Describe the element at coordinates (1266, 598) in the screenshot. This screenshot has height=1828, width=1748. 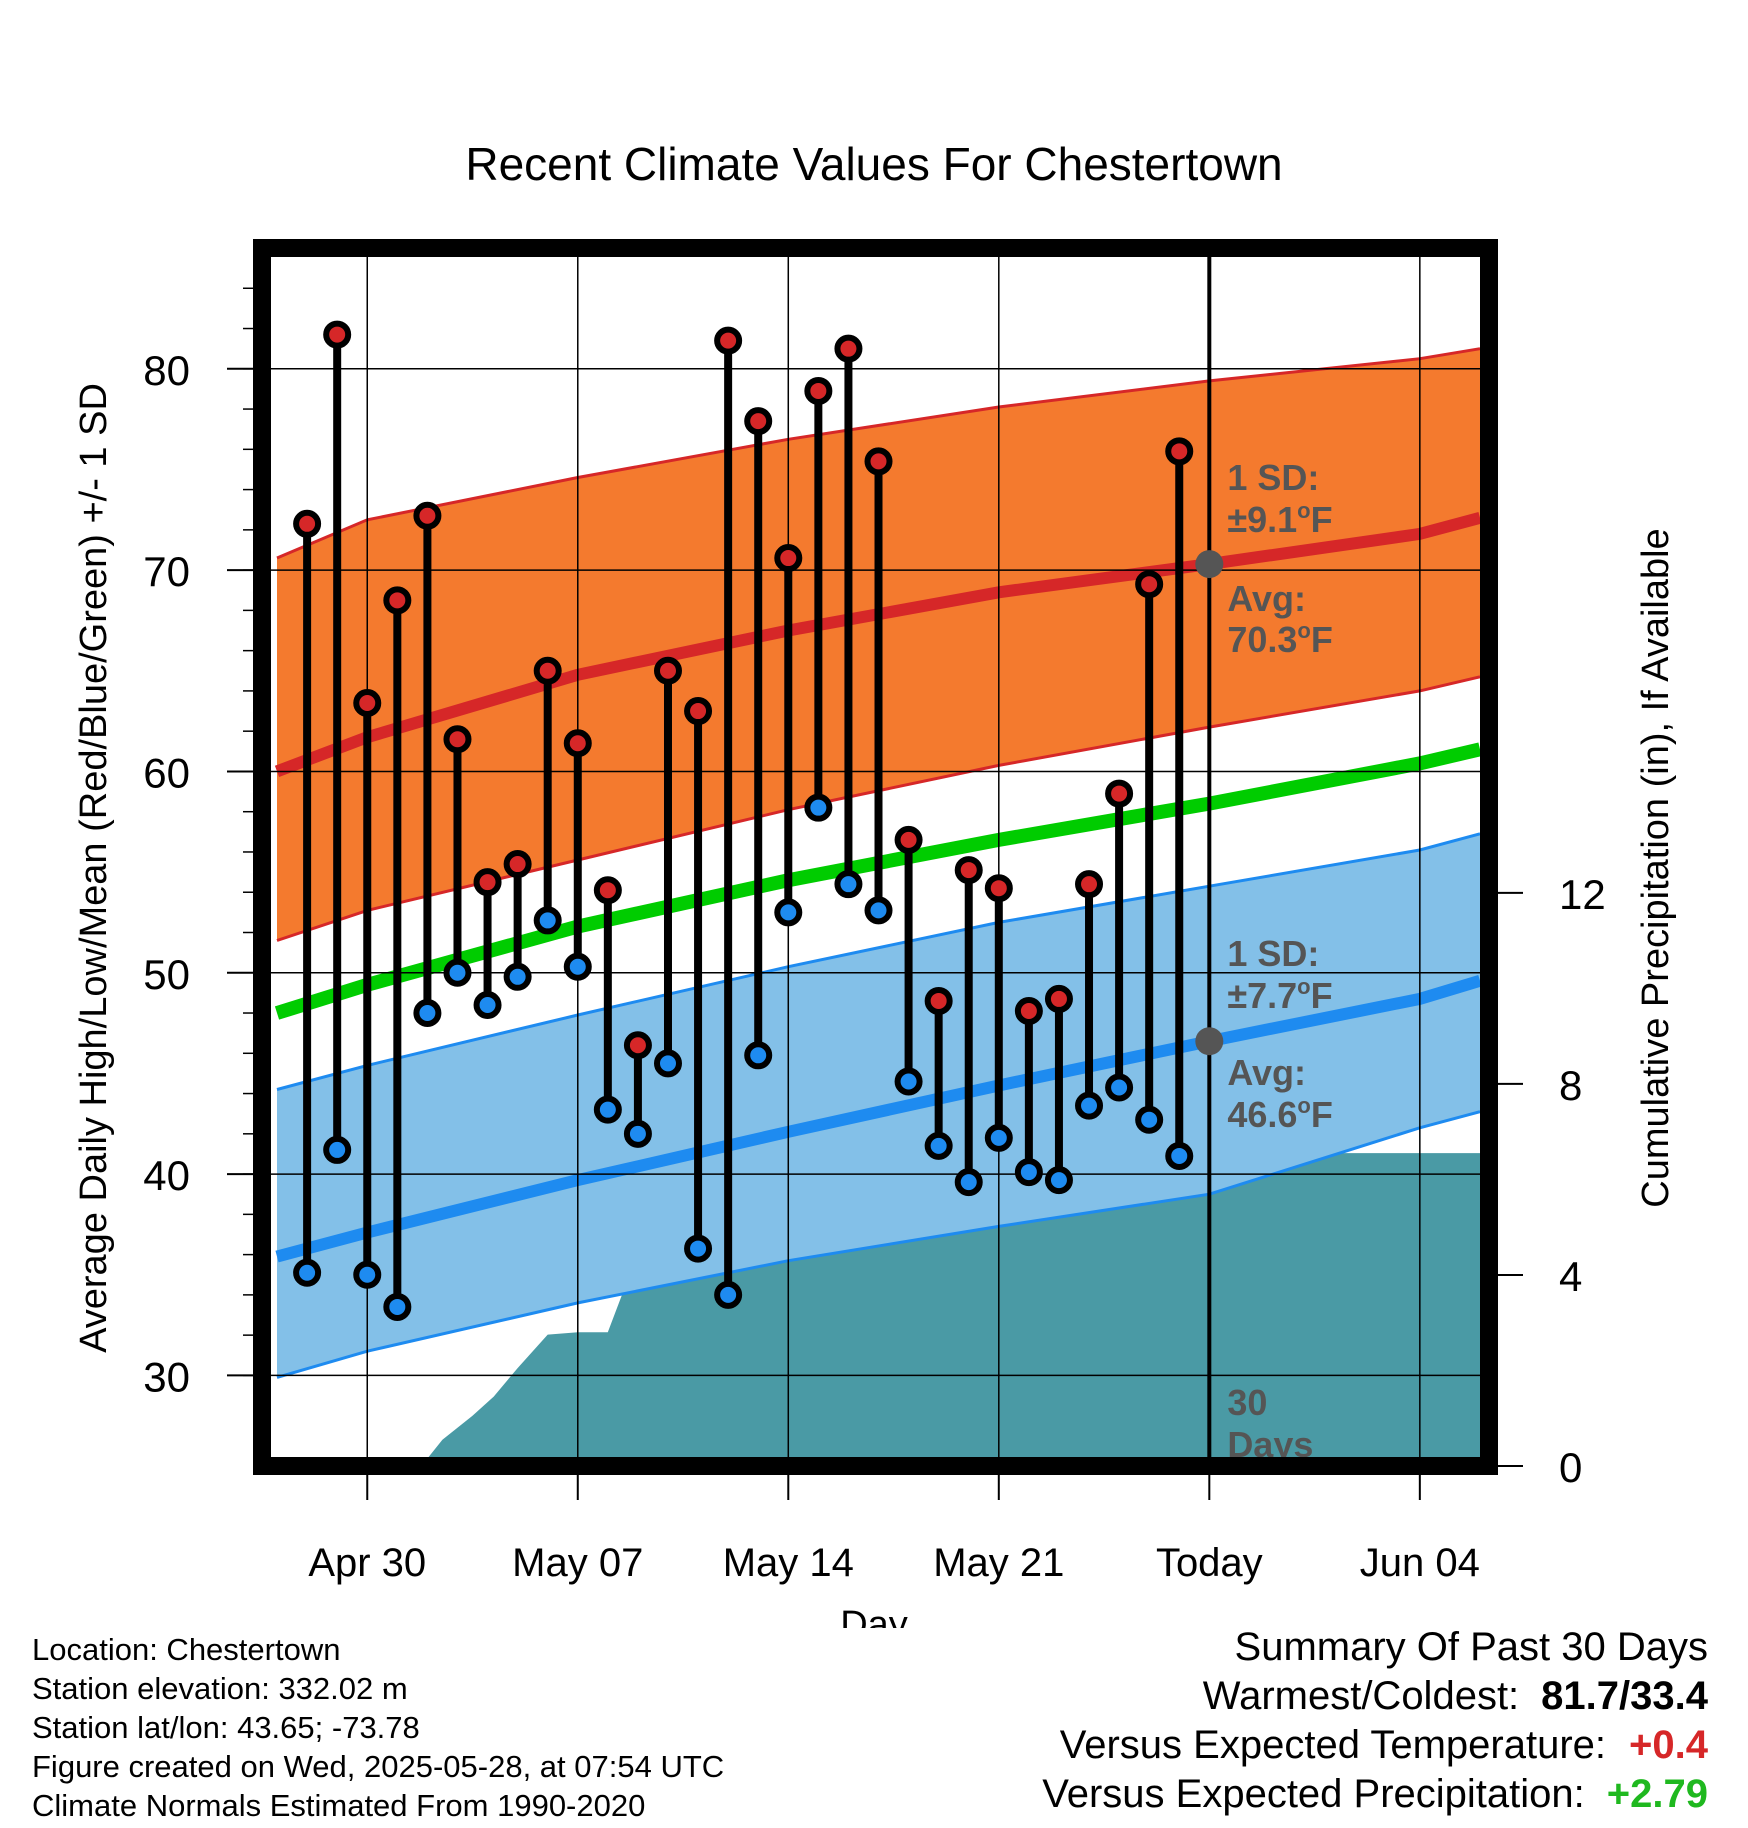
I see `high-avg-label: Avg:` at that location.